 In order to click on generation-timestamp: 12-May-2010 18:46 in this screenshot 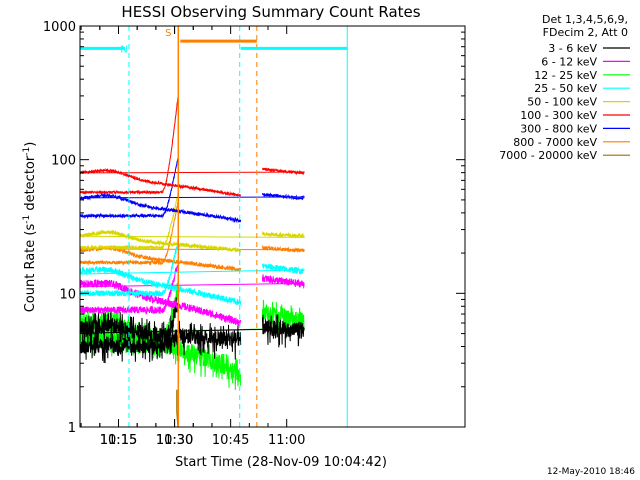, I will do `click(591, 472)`.